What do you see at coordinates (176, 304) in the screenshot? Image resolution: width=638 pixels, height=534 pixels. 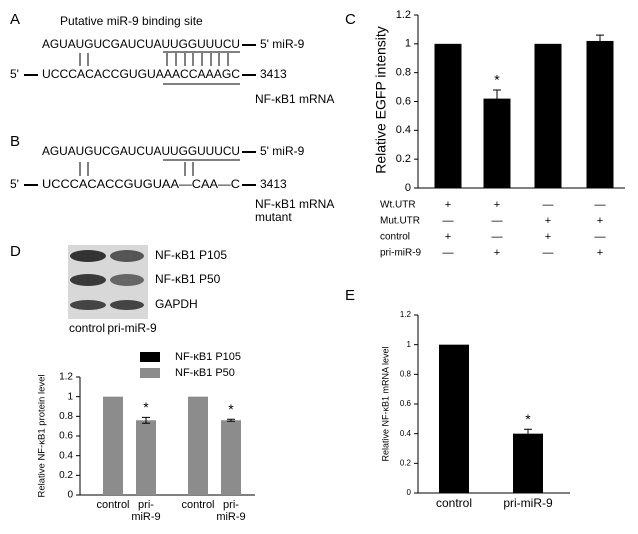 I see `band-label: GAPDH` at bounding box center [176, 304].